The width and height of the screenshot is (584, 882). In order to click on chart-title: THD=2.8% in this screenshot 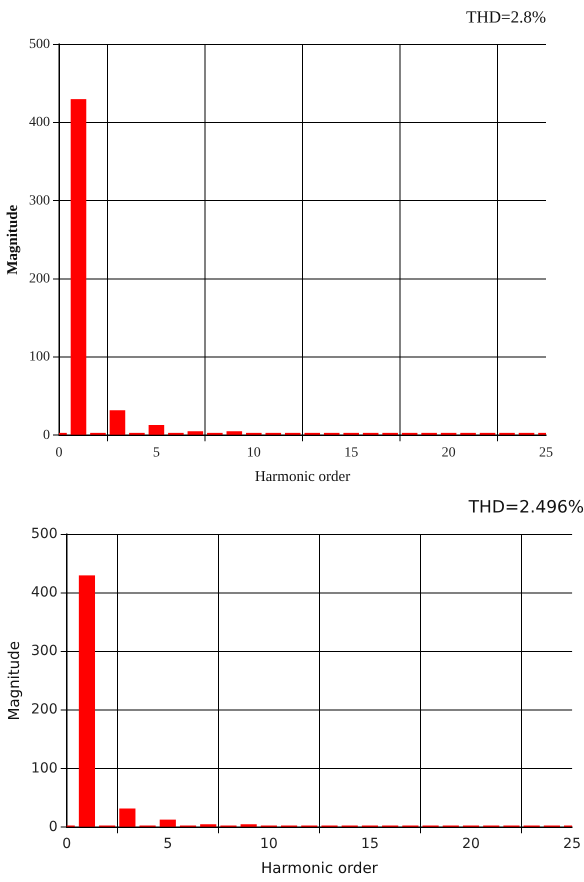, I will do `click(506, 17)`.